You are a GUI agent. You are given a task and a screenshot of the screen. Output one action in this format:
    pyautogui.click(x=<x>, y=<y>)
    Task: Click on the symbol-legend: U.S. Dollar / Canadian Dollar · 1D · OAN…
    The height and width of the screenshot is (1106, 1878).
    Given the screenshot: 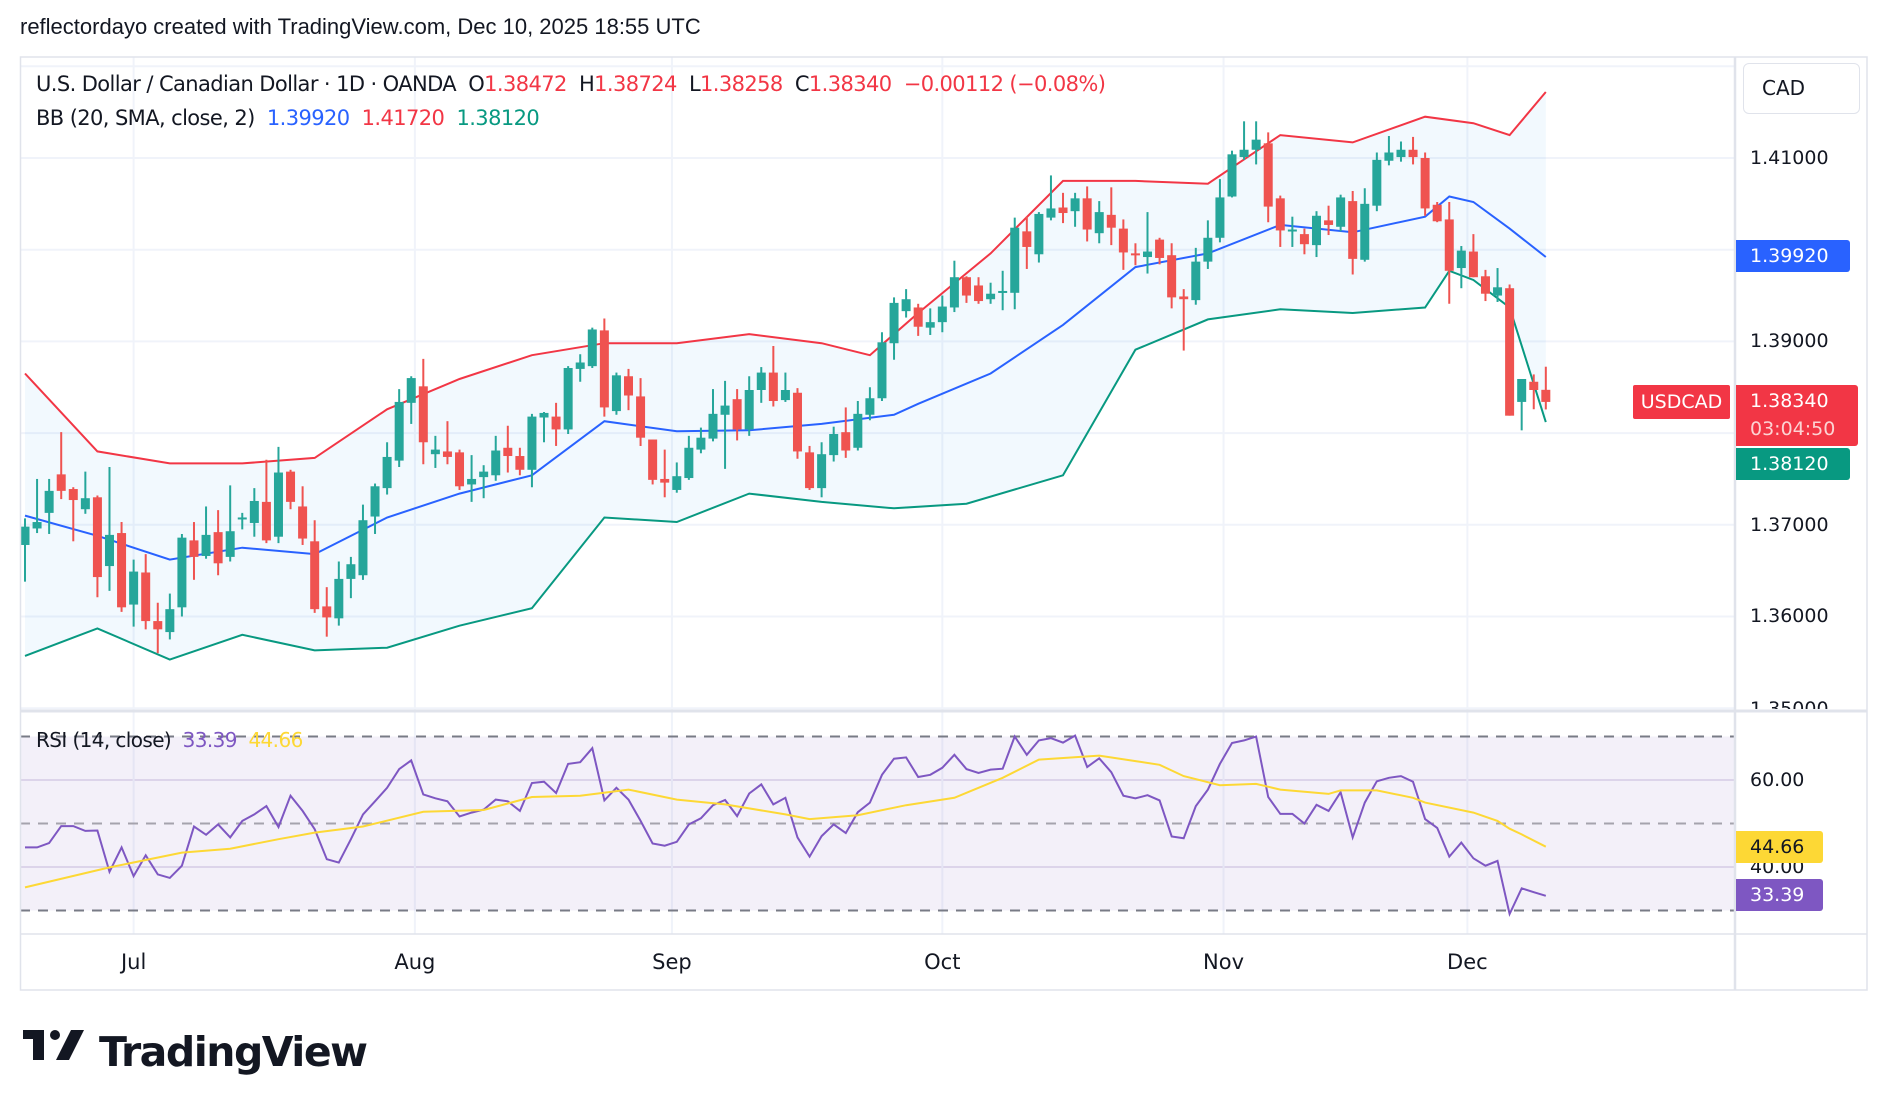 What is the action you would take?
    pyautogui.click(x=571, y=84)
    